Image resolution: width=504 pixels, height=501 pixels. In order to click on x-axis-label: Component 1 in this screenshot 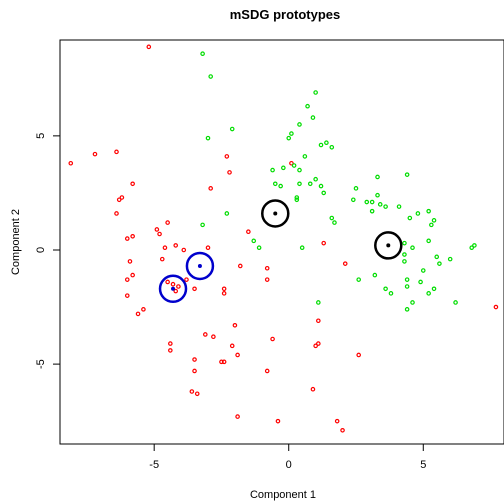, I will do `click(283, 495)`.